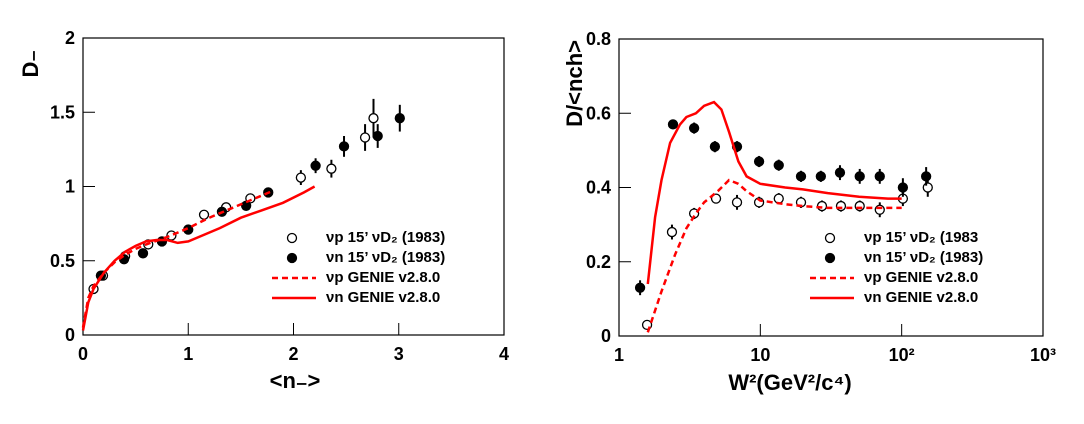 This screenshot has height=424, width=1084. What do you see at coordinates (902, 355) in the screenshot?
I see `x-tick-label: 10²` at bounding box center [902, 355].